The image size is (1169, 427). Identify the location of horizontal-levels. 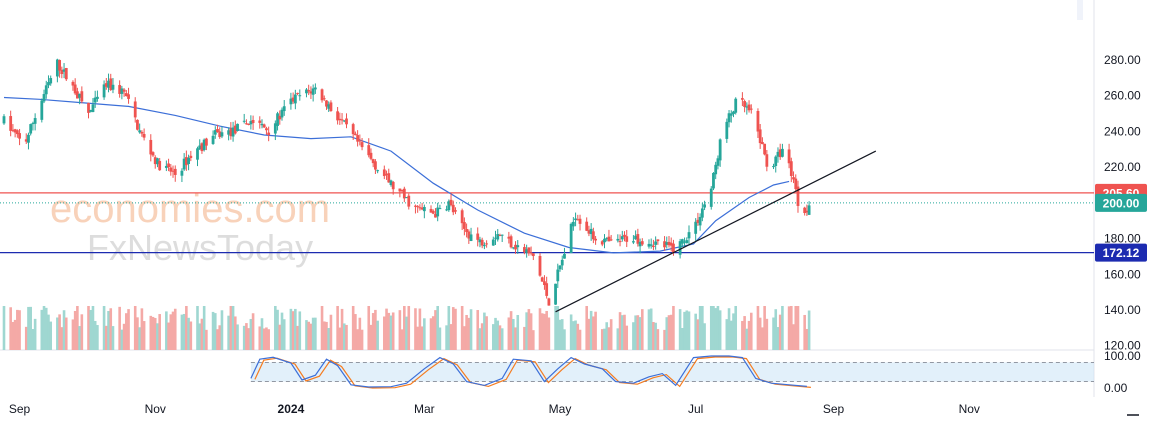
(547, 223).